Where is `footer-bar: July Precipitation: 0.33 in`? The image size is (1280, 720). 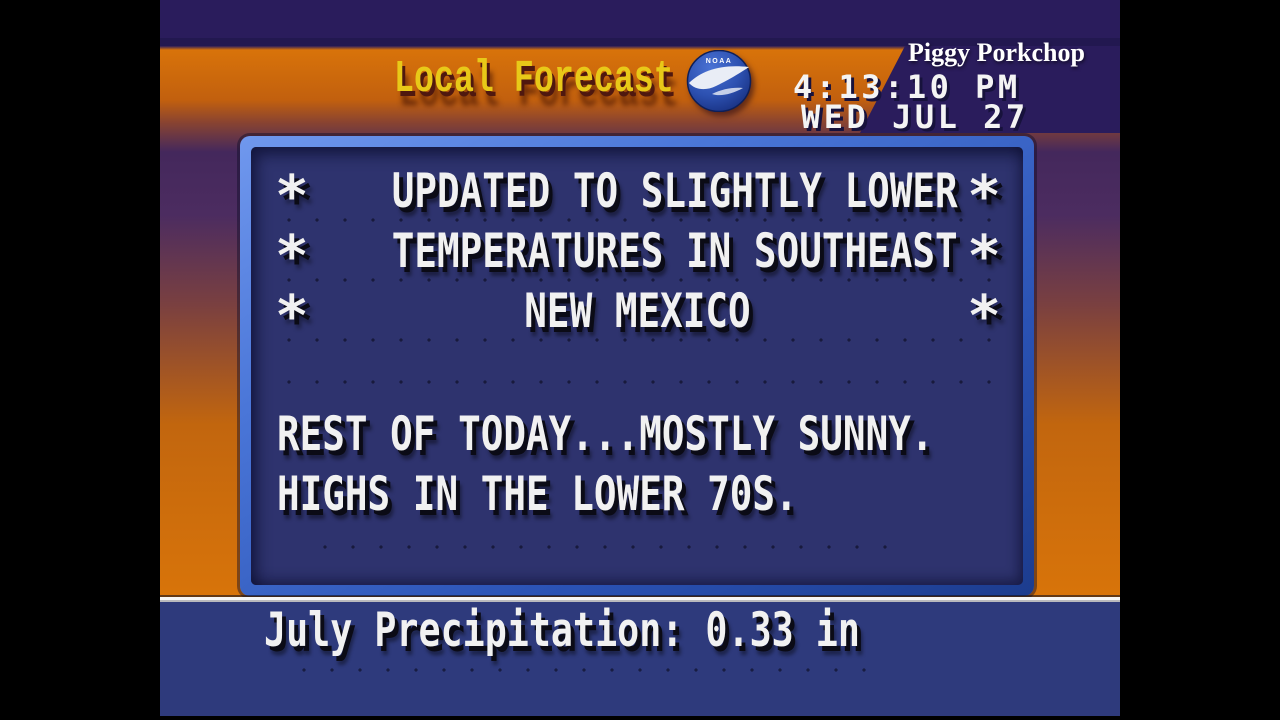 footer-bar: July Precipitation: 0.33 in is located at coordinates (640, 659).